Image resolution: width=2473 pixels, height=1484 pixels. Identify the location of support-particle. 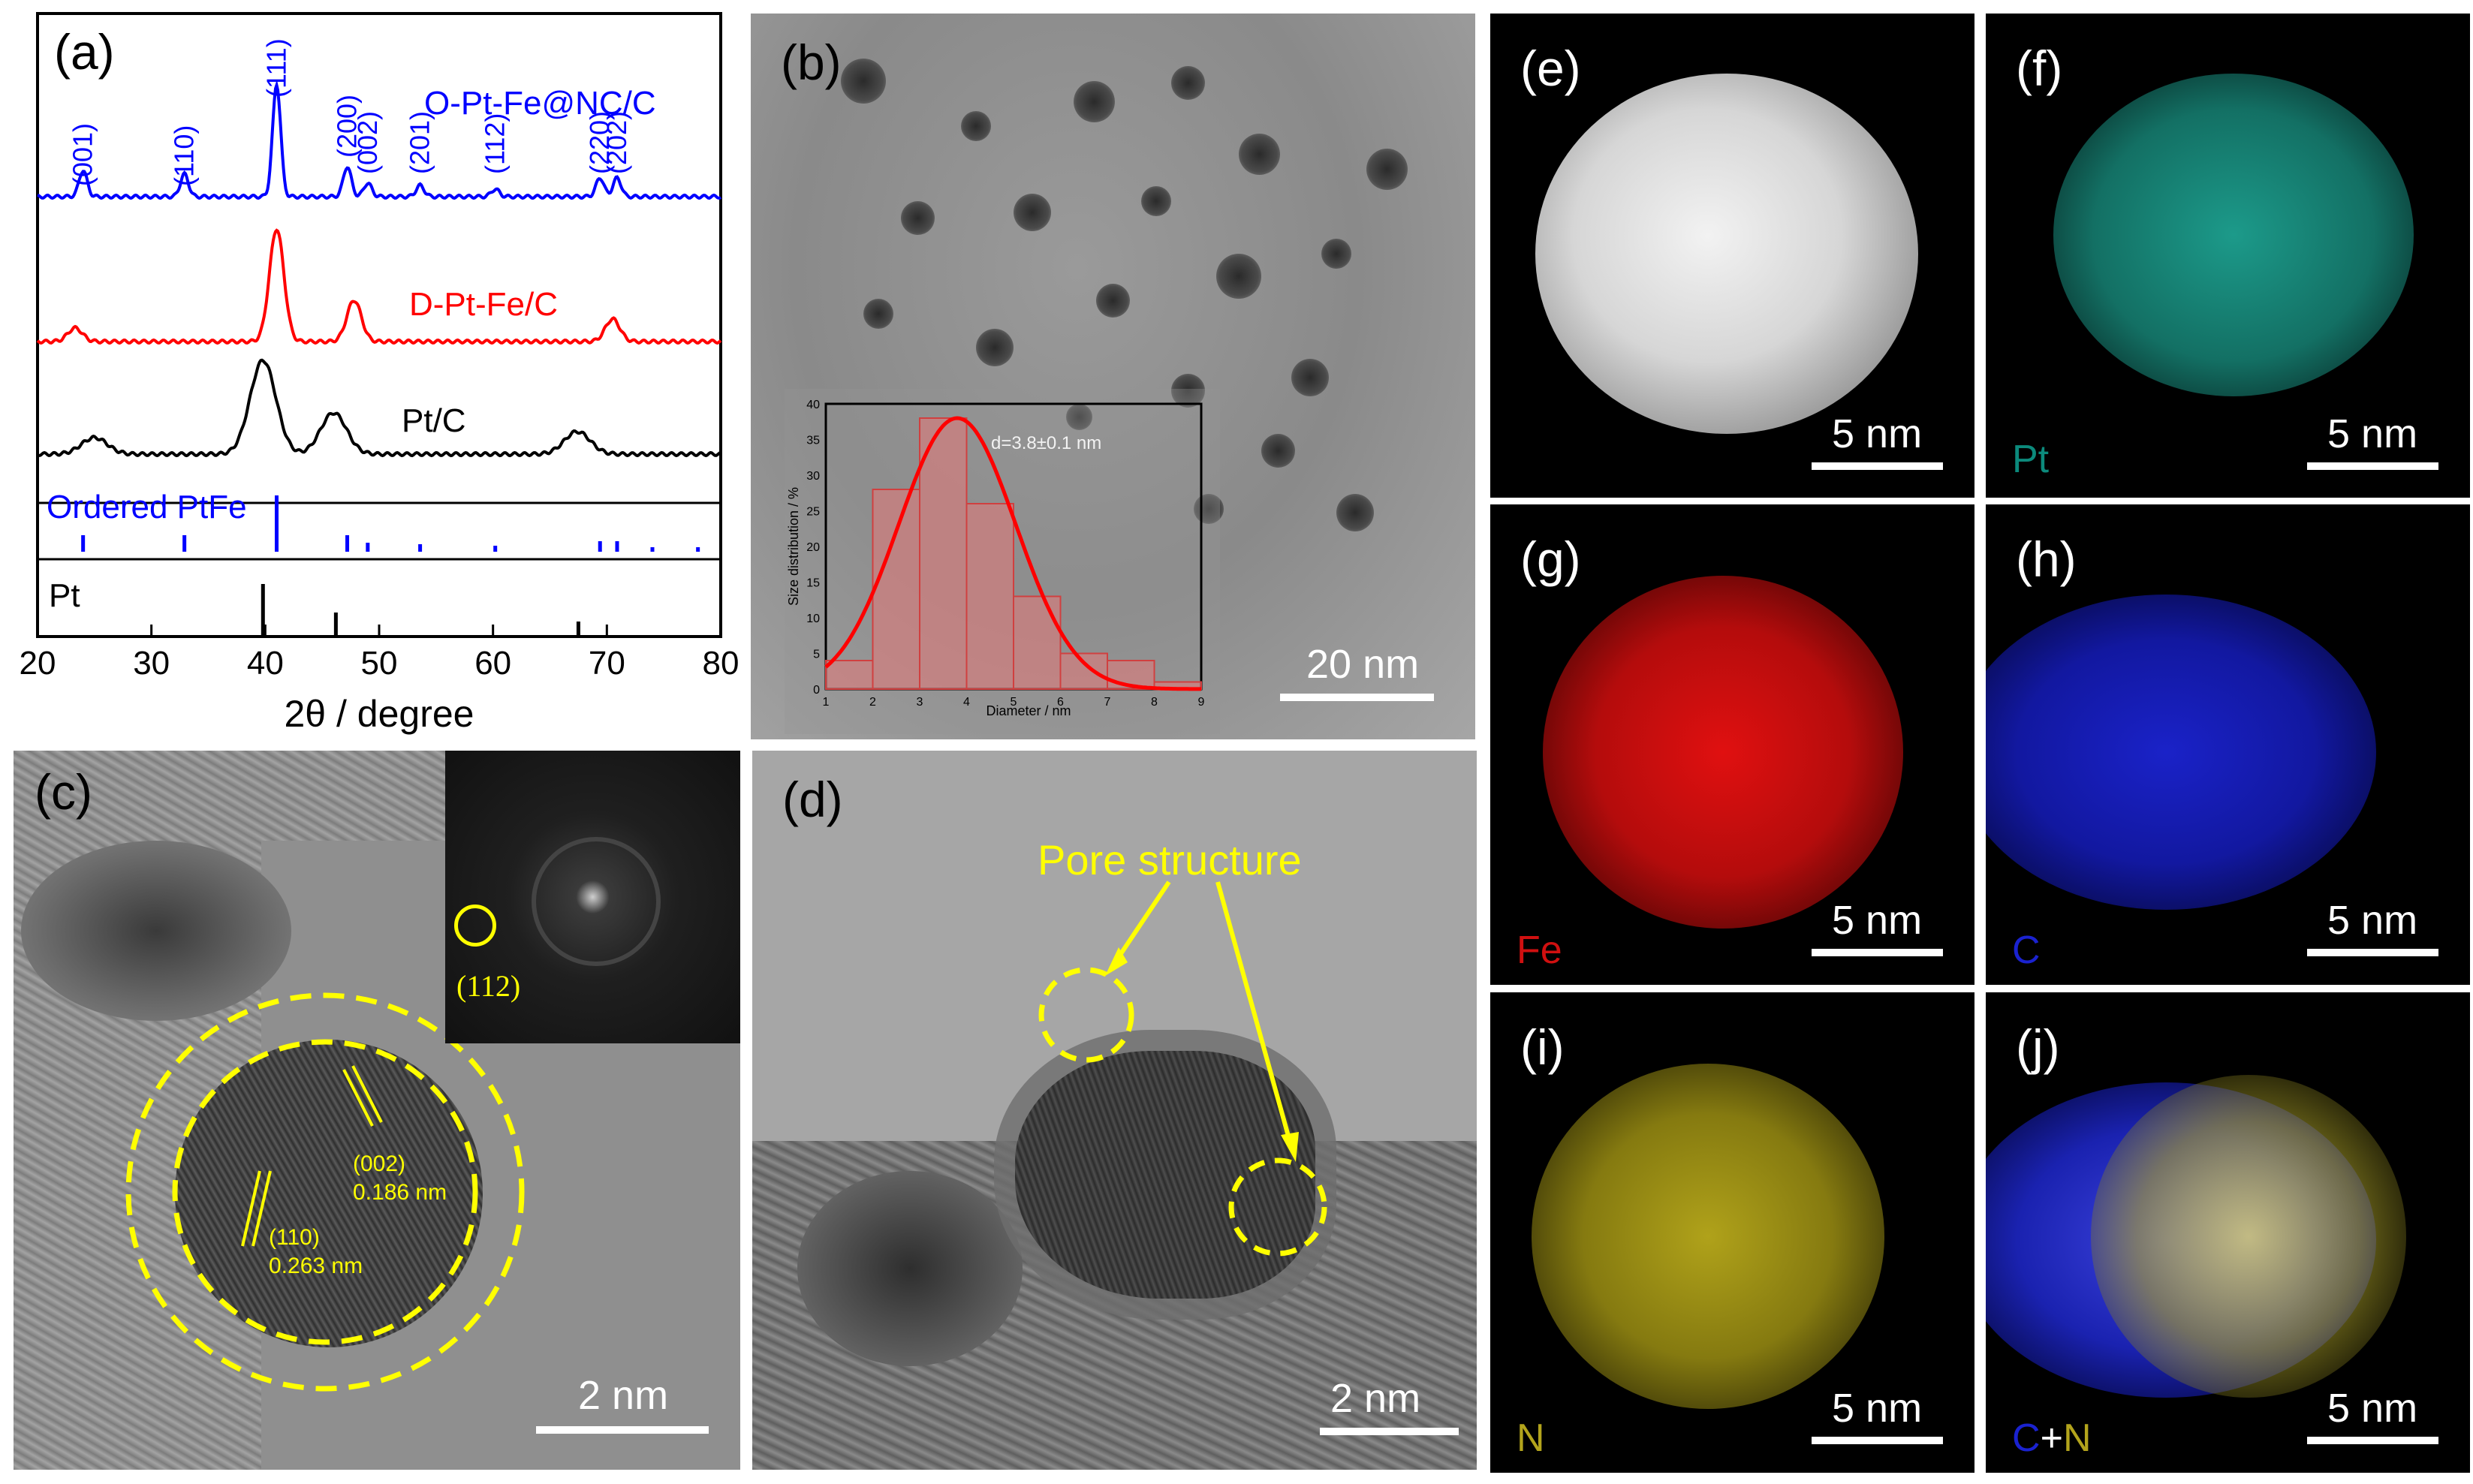
(156, 931).